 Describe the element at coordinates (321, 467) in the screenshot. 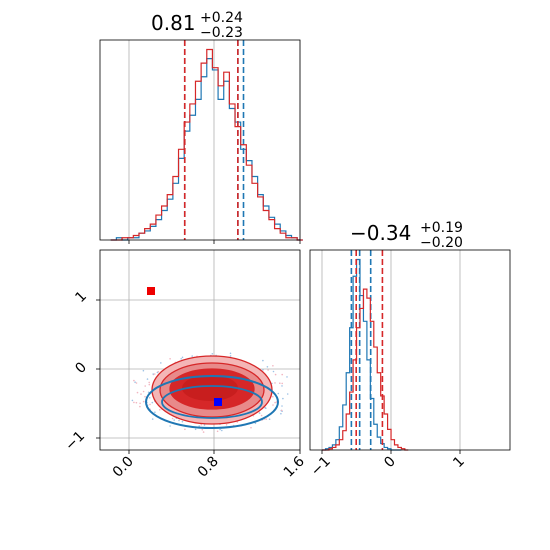

I see `x-tick-label: −1` at that location.